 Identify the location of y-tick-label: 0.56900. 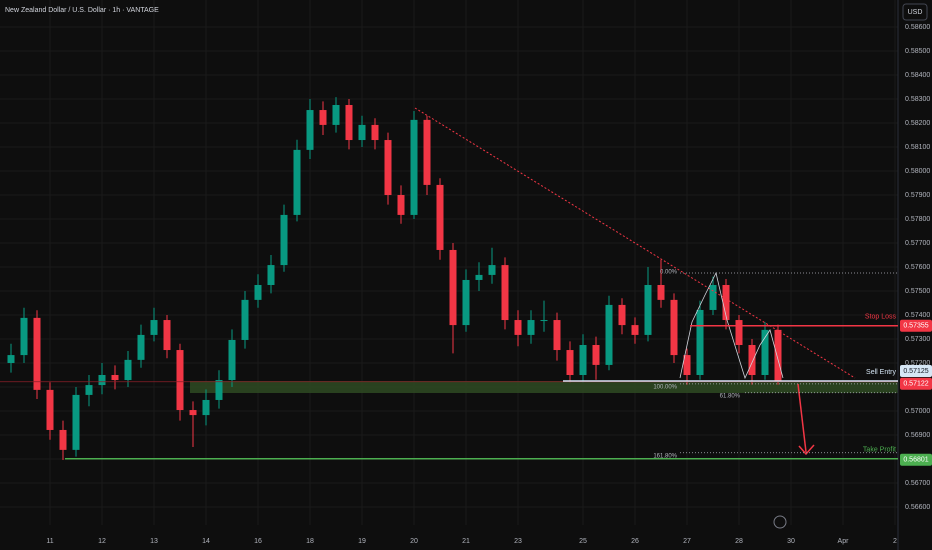
(917, 435).